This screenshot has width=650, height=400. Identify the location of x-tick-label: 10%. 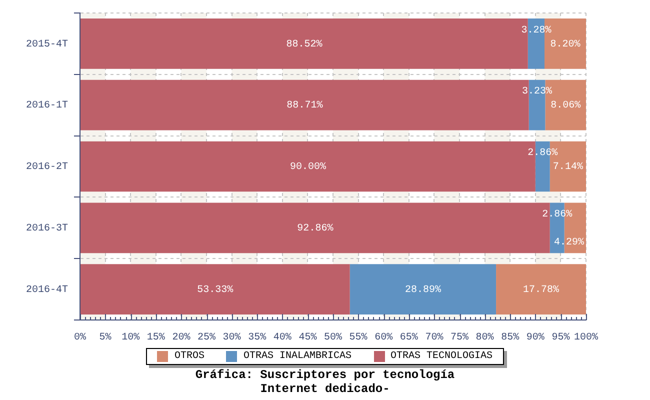
(131, 338).